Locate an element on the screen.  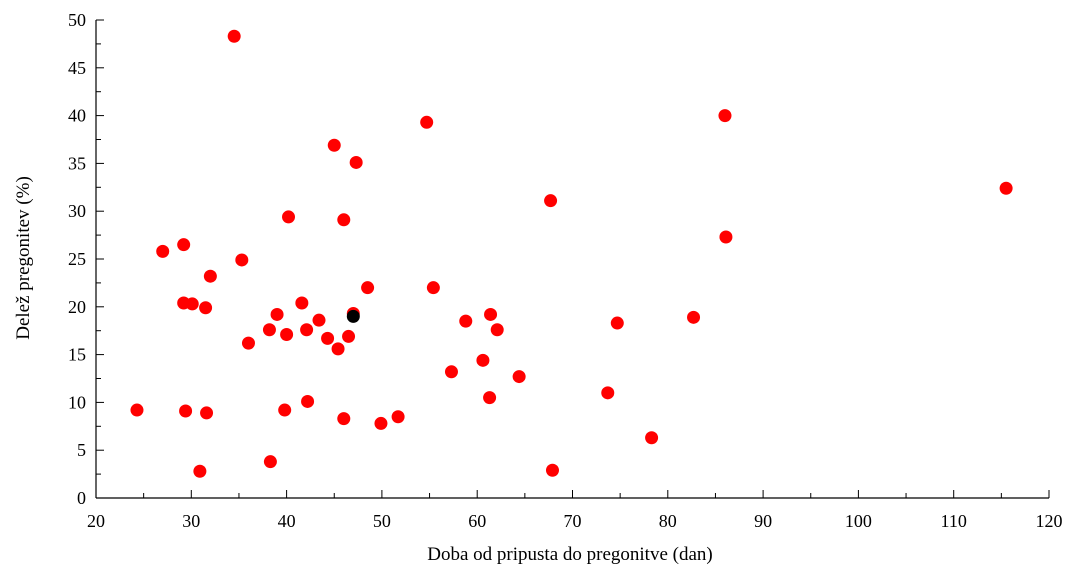
x-tick-label: 120 is located at coordinates (1049, 521).